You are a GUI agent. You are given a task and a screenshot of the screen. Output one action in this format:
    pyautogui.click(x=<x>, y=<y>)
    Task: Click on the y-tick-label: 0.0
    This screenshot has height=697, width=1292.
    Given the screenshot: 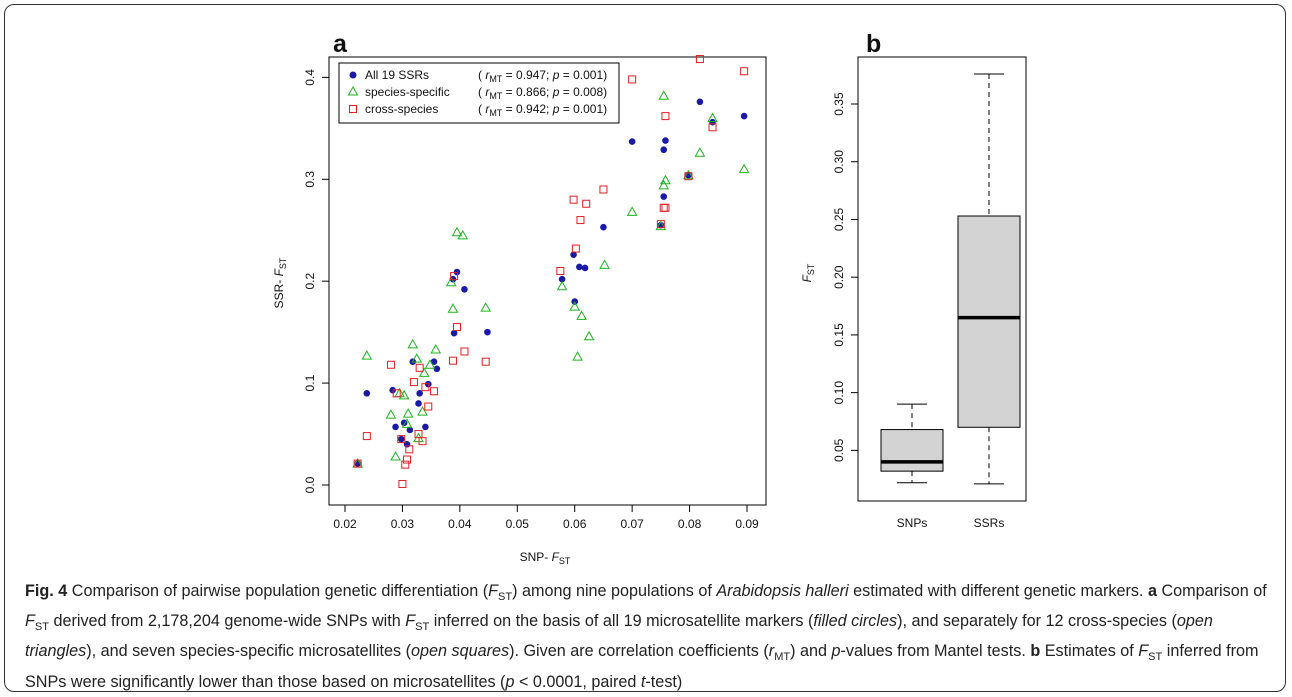 What is the action you would take?
    pyautogui.click(x=310, y=484)
    